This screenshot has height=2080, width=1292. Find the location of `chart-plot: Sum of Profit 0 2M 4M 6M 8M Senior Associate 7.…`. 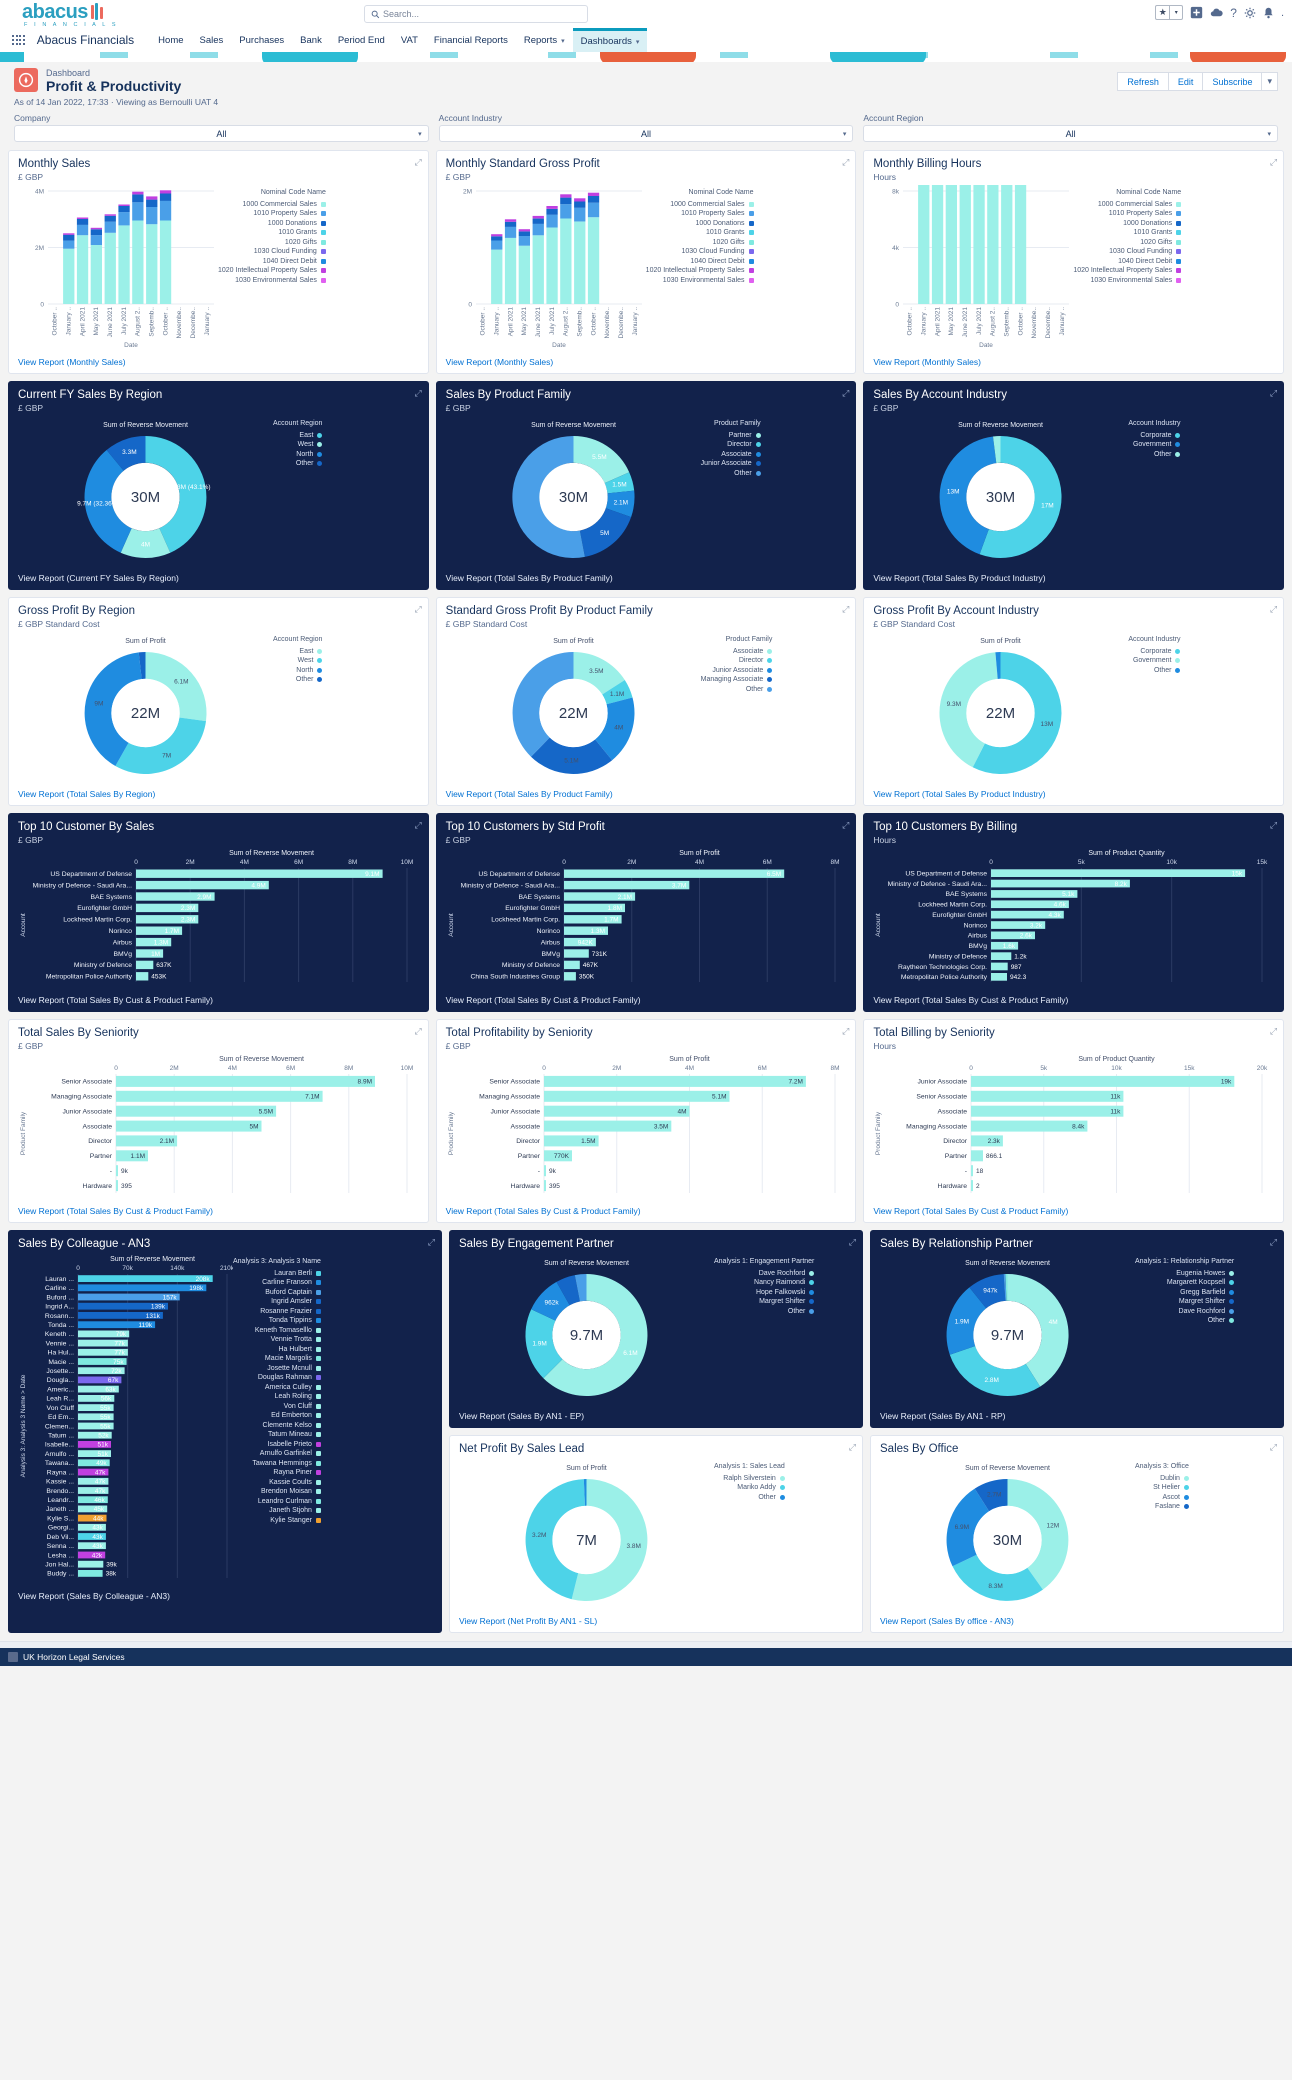

chart-plot: Sum of Profit 0 2M 4M 6M 8M Senior Associate 7.… is located at coordinates (643, 1128).